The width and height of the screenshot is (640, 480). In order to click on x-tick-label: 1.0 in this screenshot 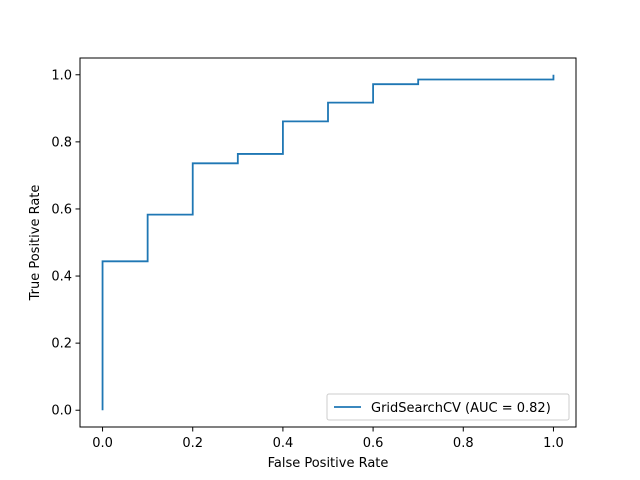, I will do `click(553, 443)`.